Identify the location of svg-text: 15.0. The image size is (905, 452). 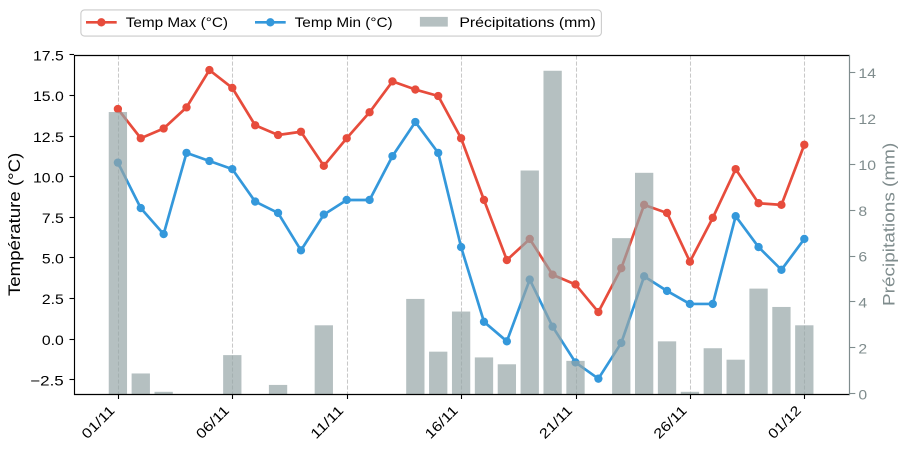
(48, 96).